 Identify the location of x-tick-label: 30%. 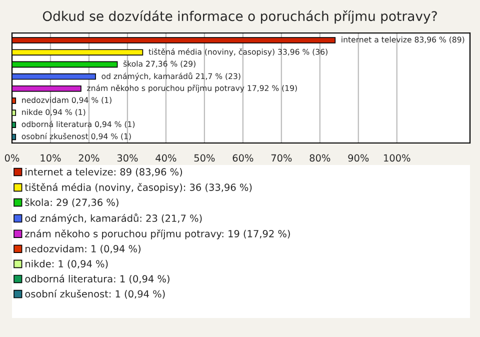
(127, 158).